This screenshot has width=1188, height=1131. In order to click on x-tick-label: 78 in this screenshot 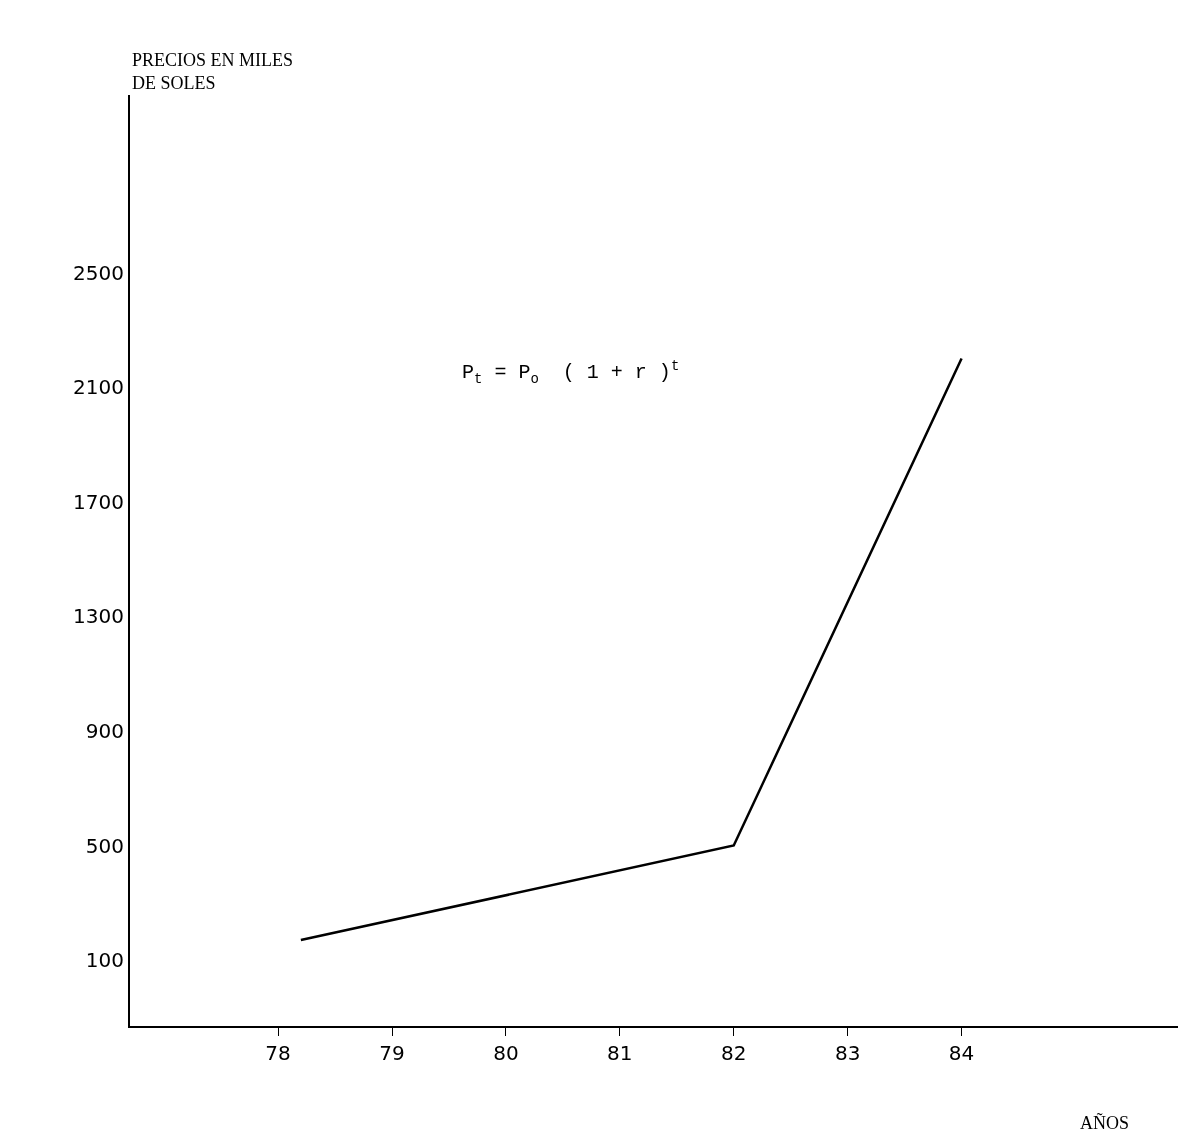, I will do `click(278, 1053)`.